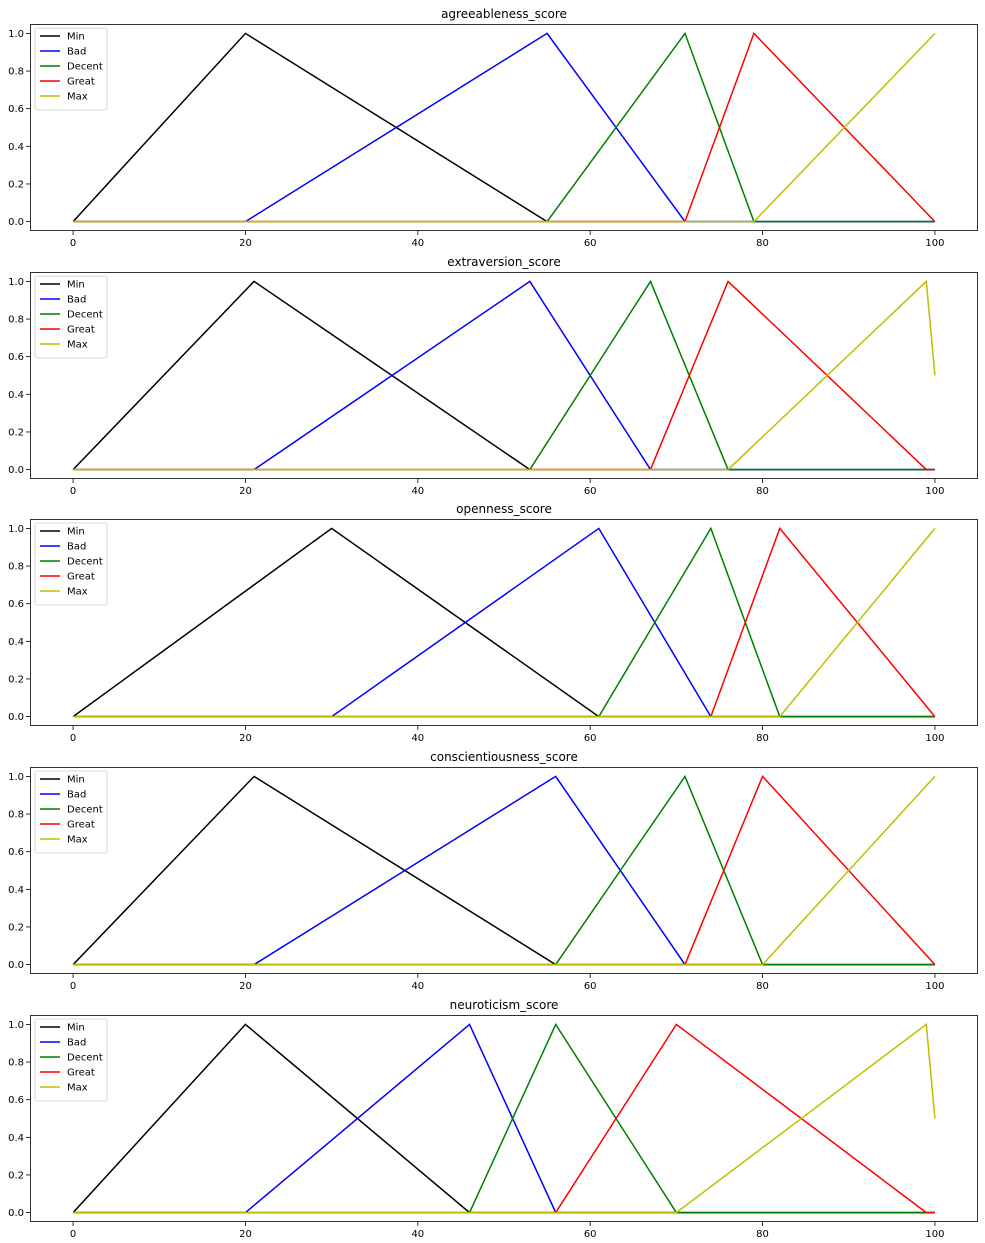 Image resolution: width=985 pixels, height=1243 pixels. What do you see at coordinates (504, 757) in the screenshot?
I see `subplot-title: conscientiousness_score` at bounding box center [504, 757].